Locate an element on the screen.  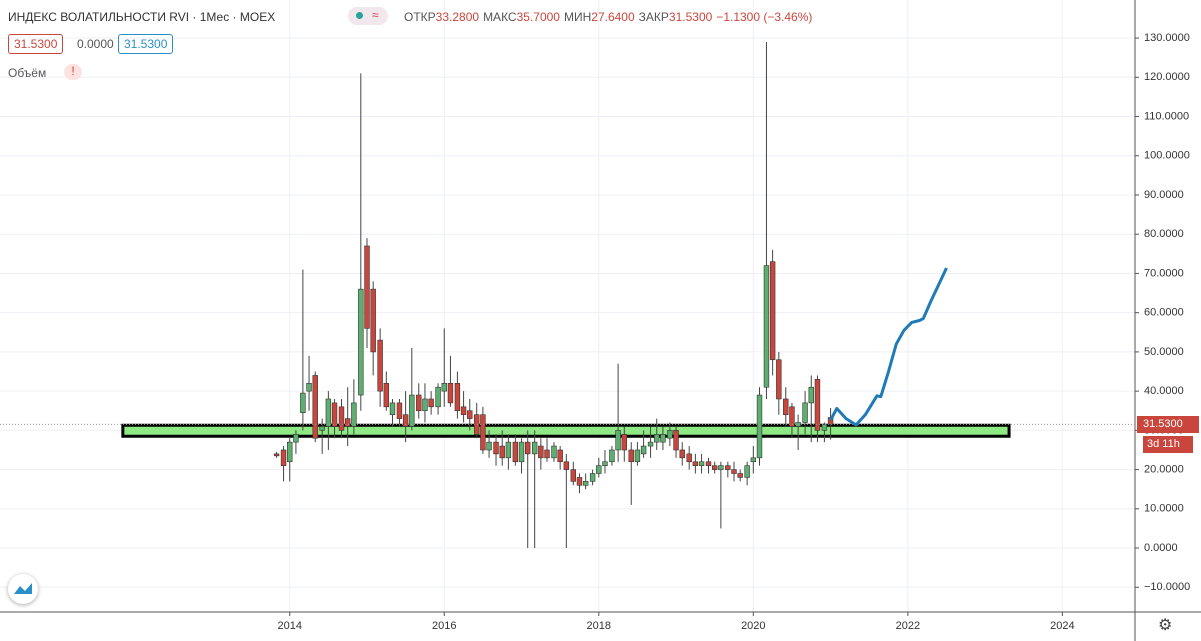
x-tick-label: 2022 is located at coordinates (908, 626).